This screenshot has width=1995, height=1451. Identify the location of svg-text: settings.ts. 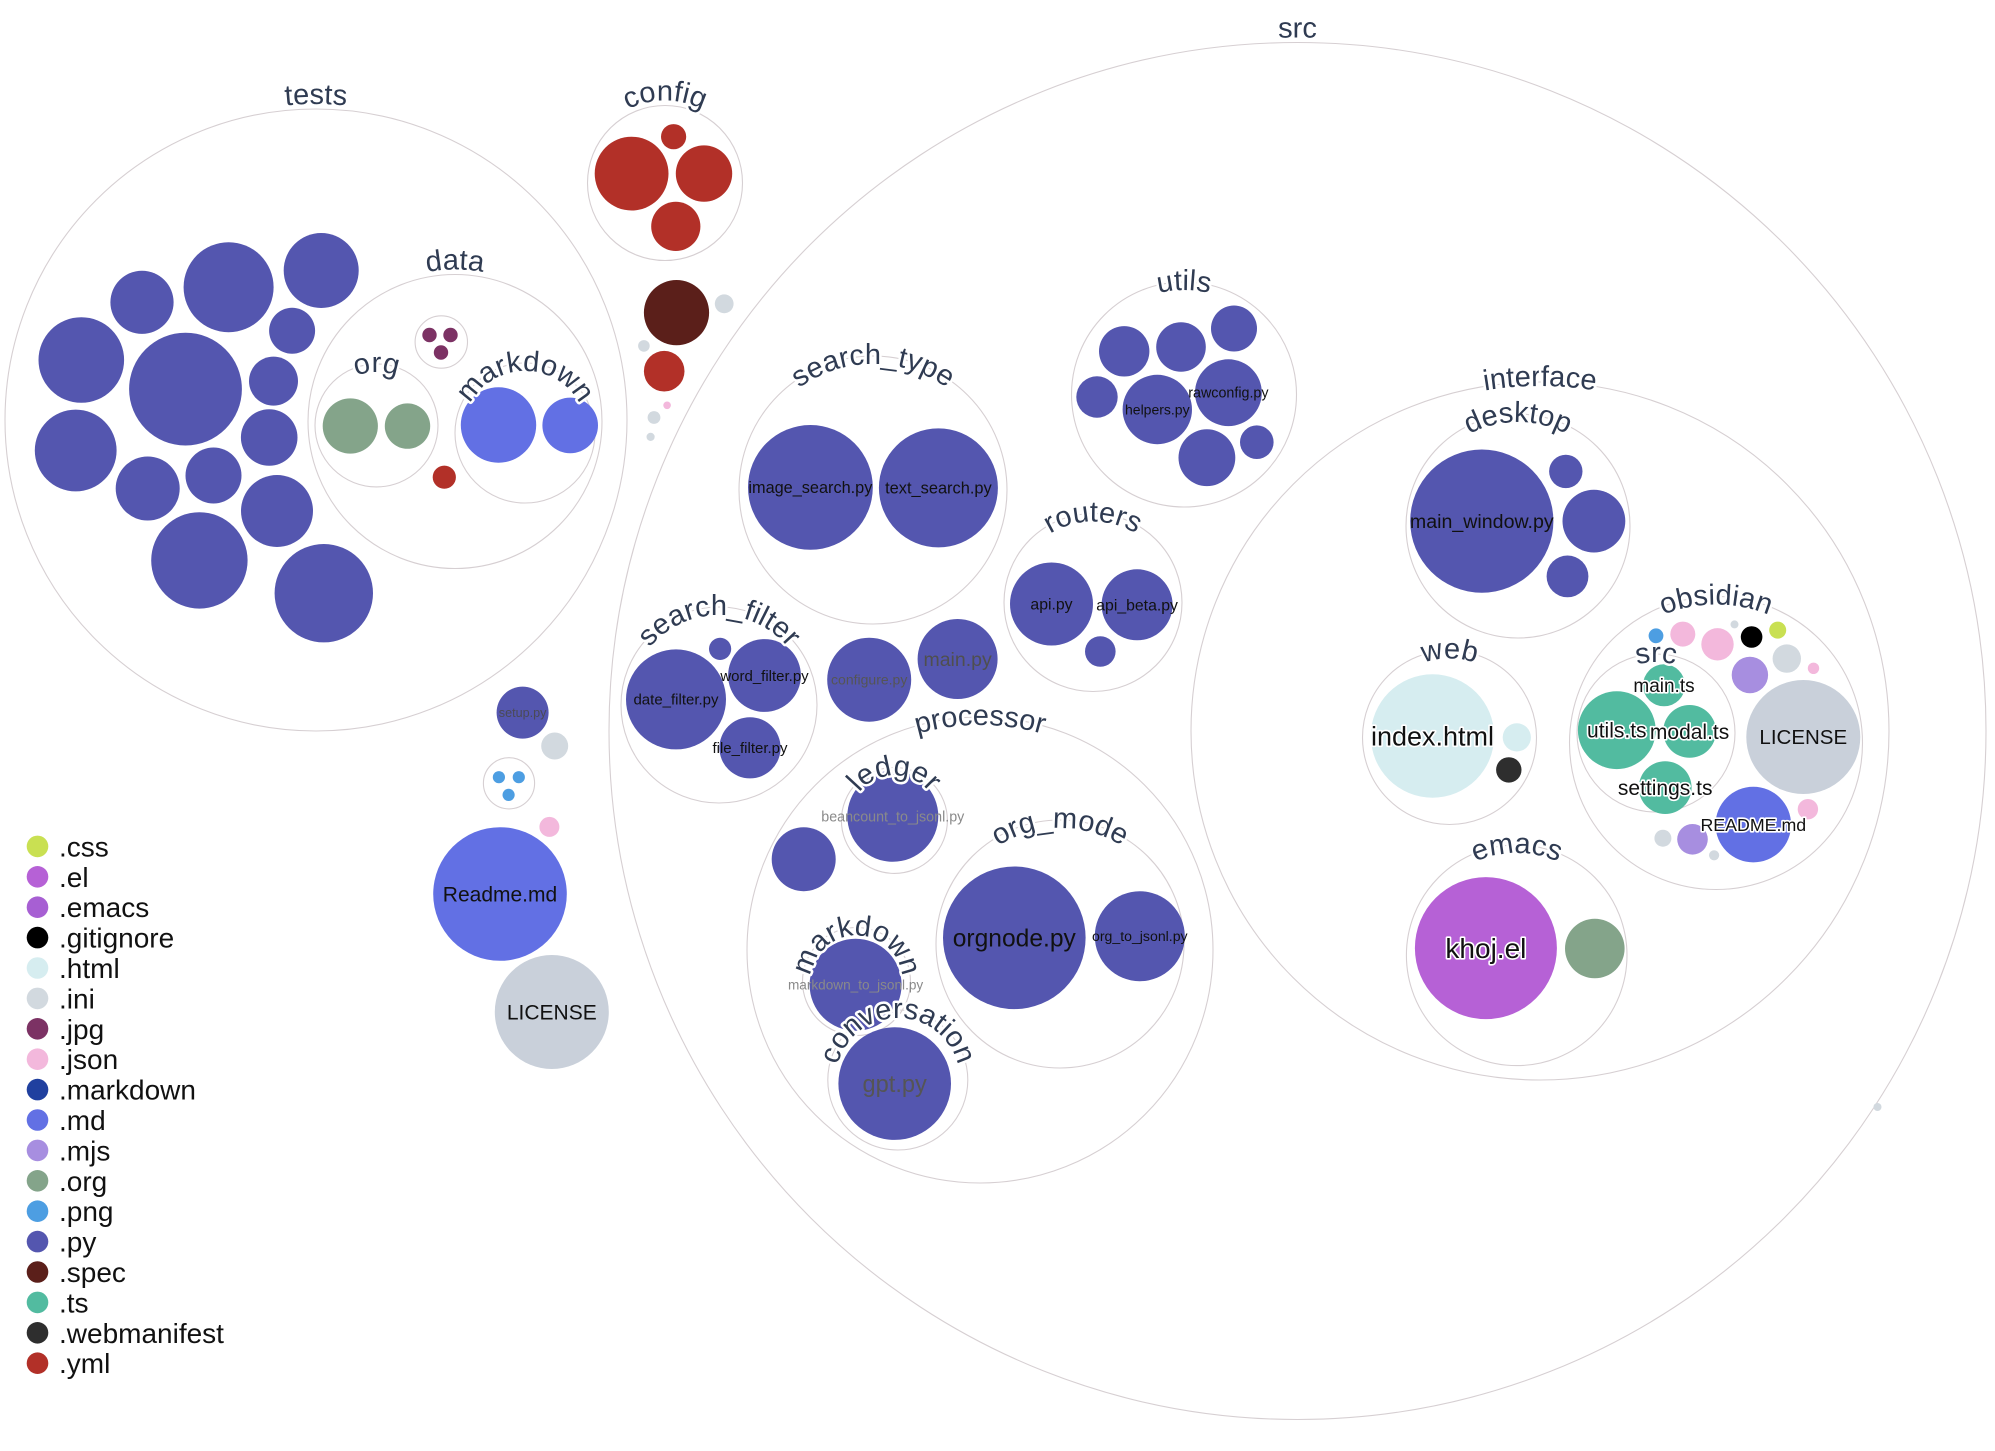
(1665, 788).